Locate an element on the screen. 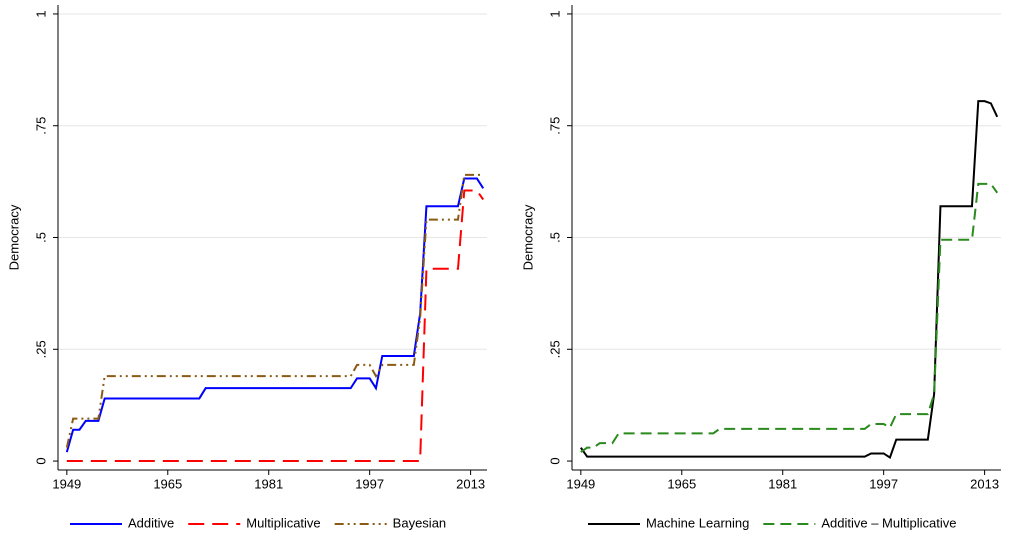 This screenshot has height=535, width=1029. legend-label: Additive is located at coordinates (151, 522).